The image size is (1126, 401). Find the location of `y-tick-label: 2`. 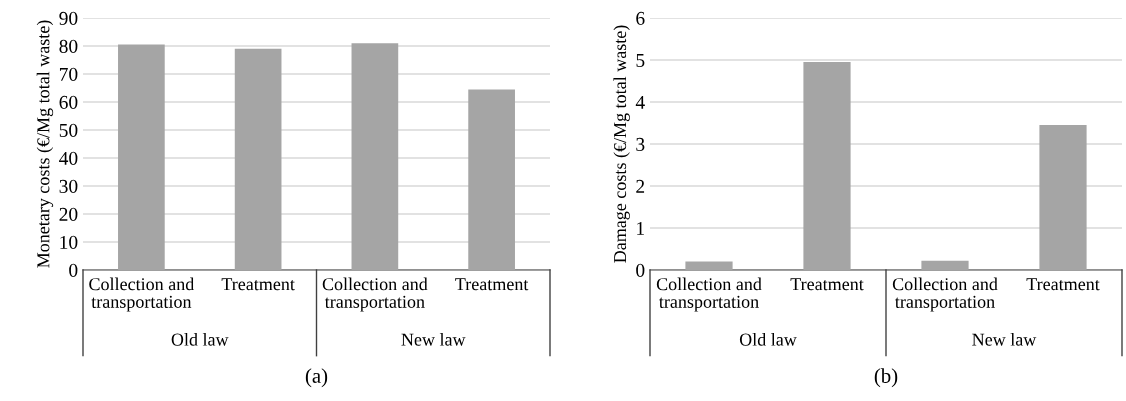

y-tick-label: 2 is located at coordinates (640, 186).